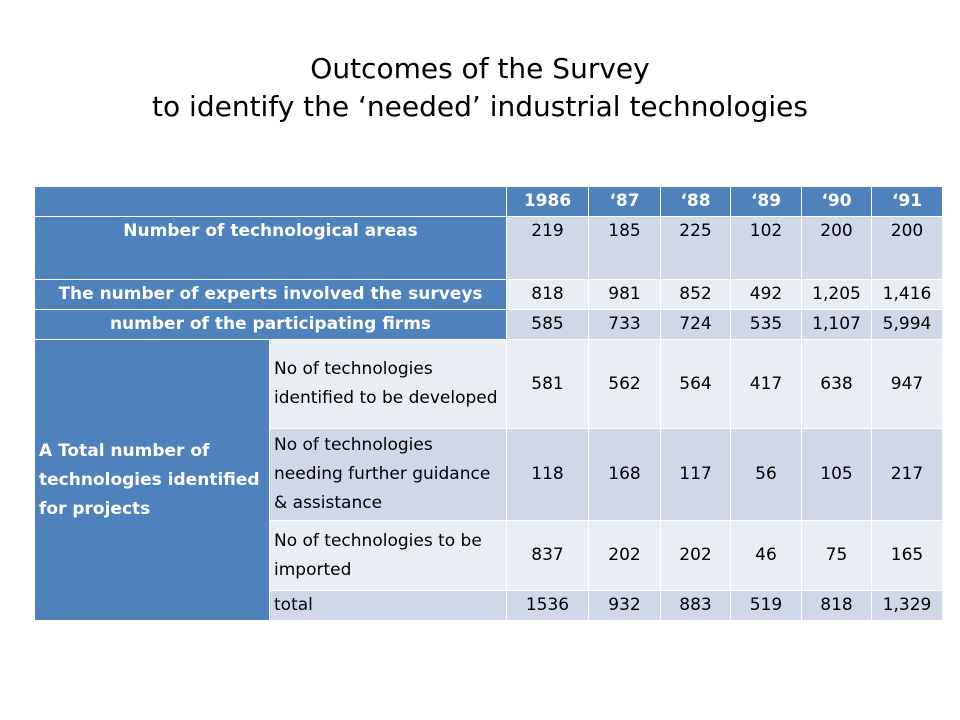 Image resolution: width=960 pixels, height=720 pixels. I want to click on table-cell: 883, so click(695, 605).